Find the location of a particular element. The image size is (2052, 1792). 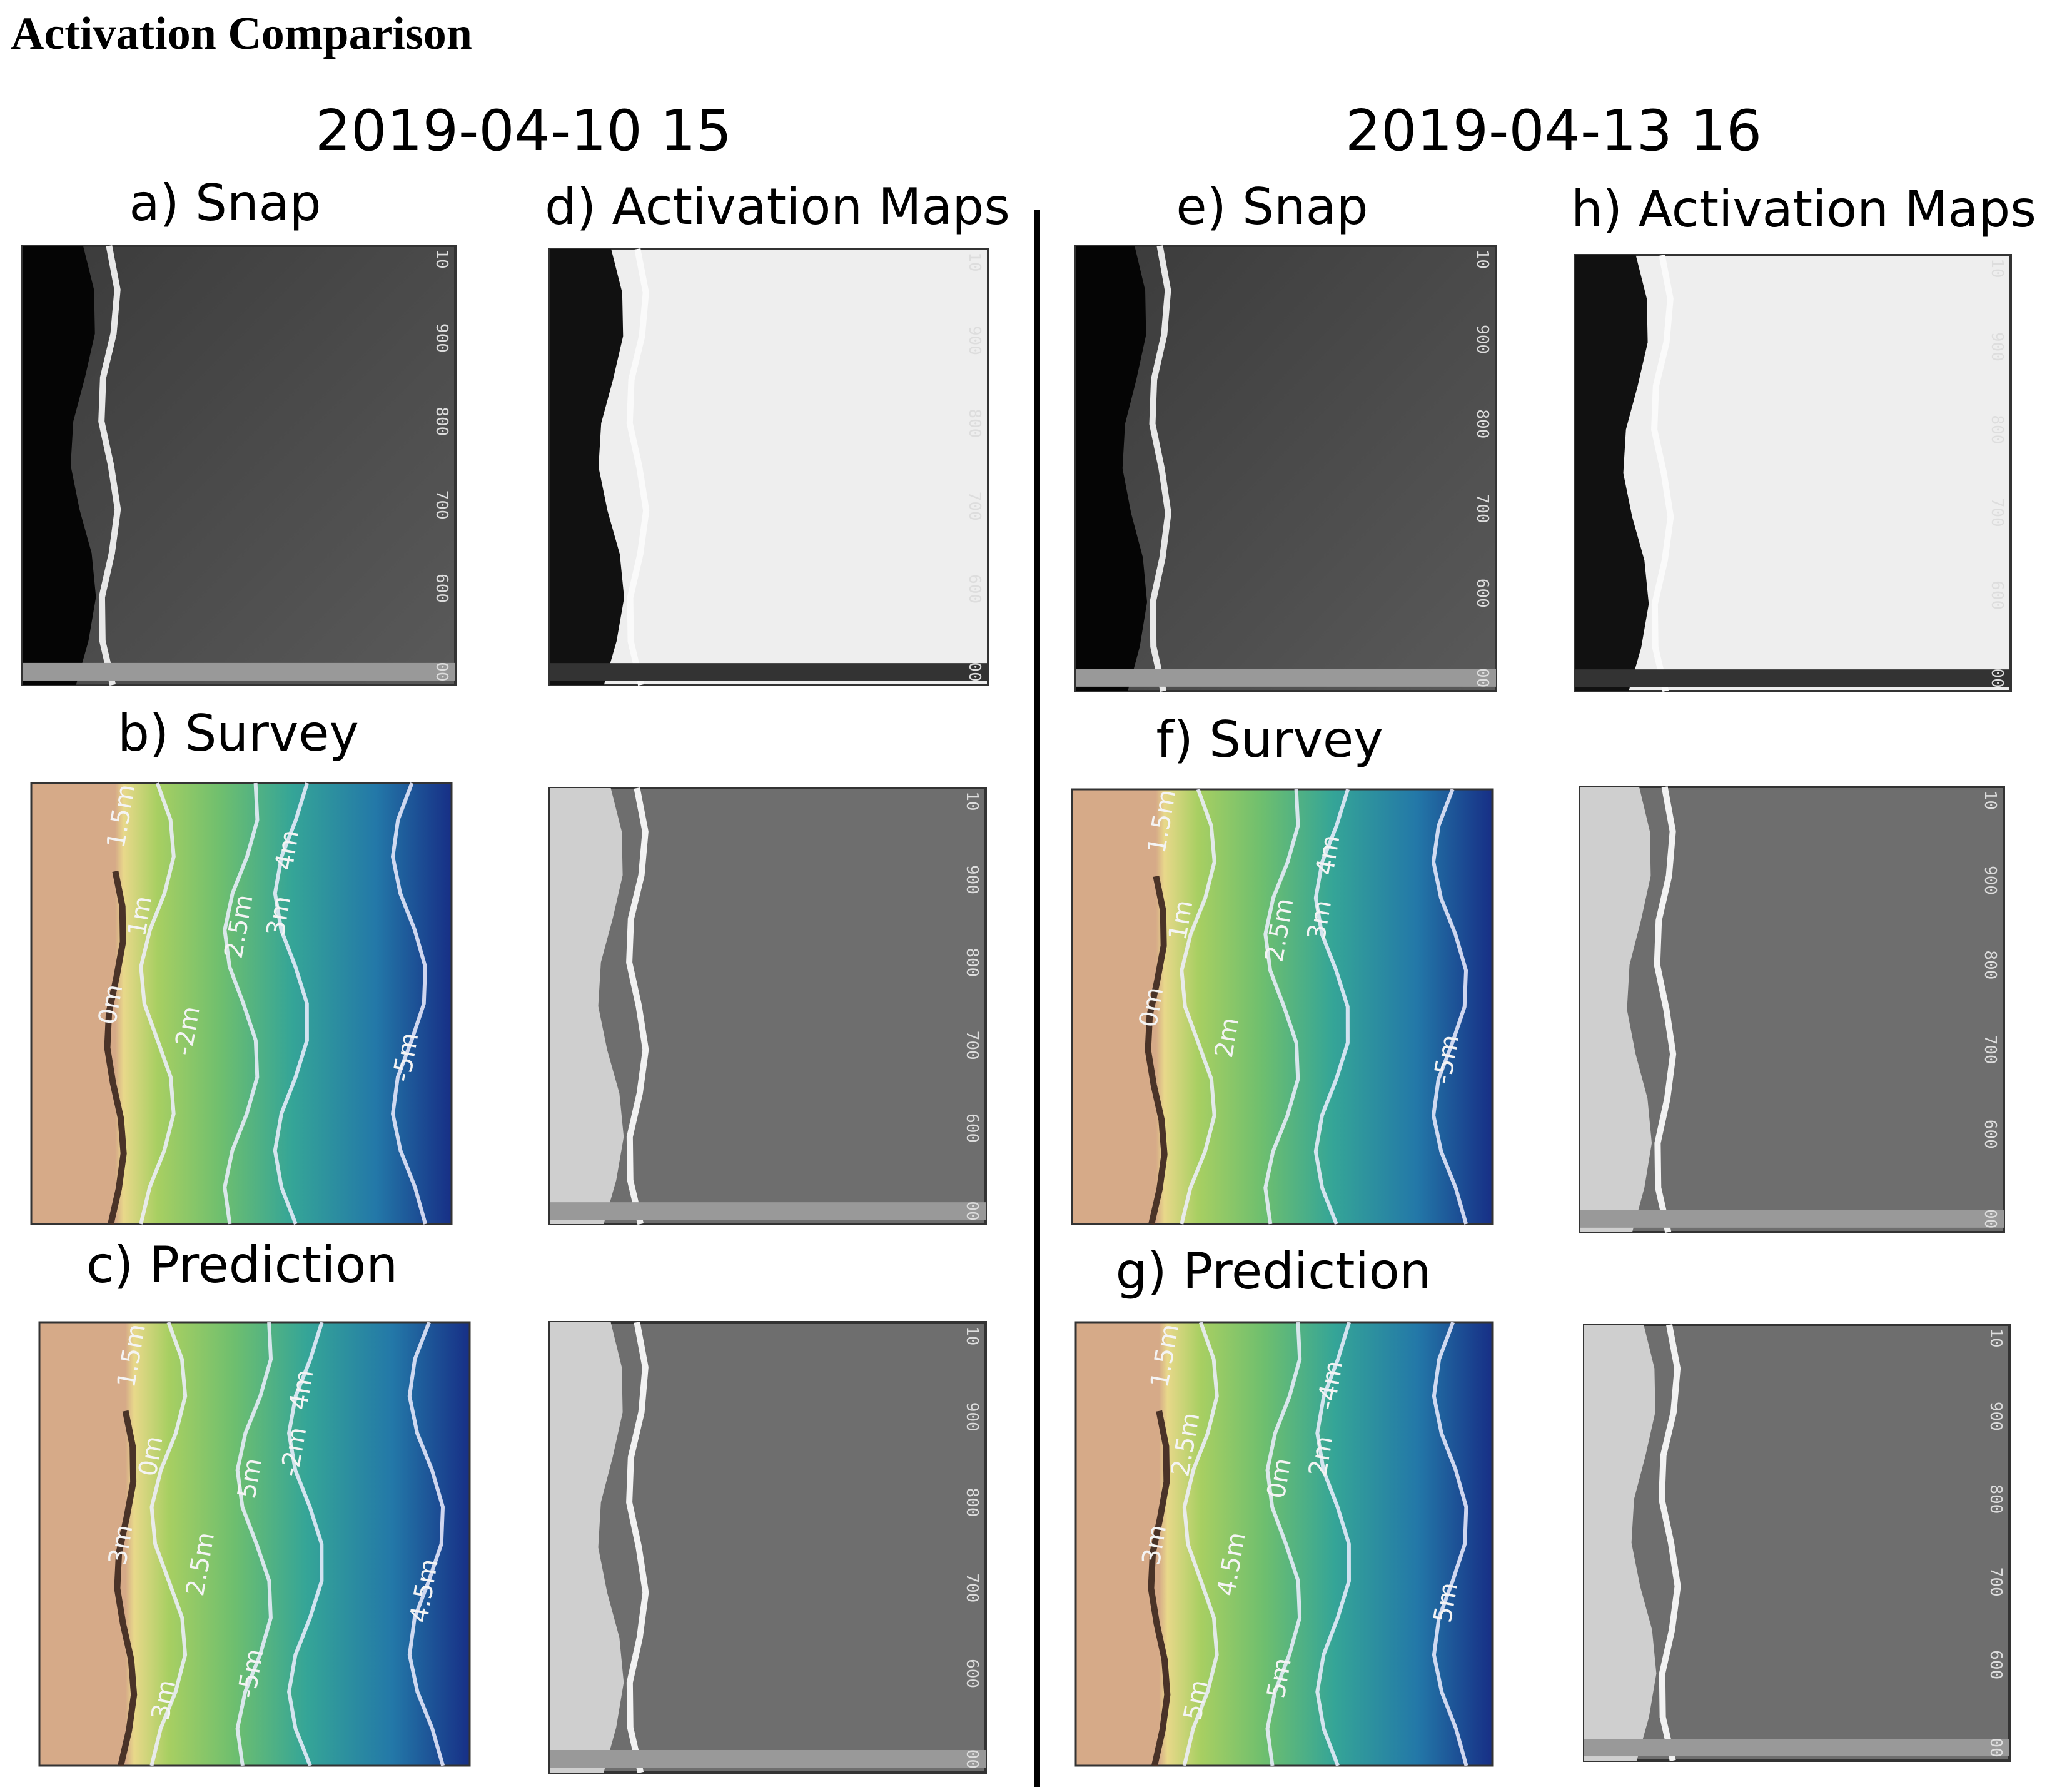

column-date: 2019-04-13 16 is located at coordinates (1554, 131).